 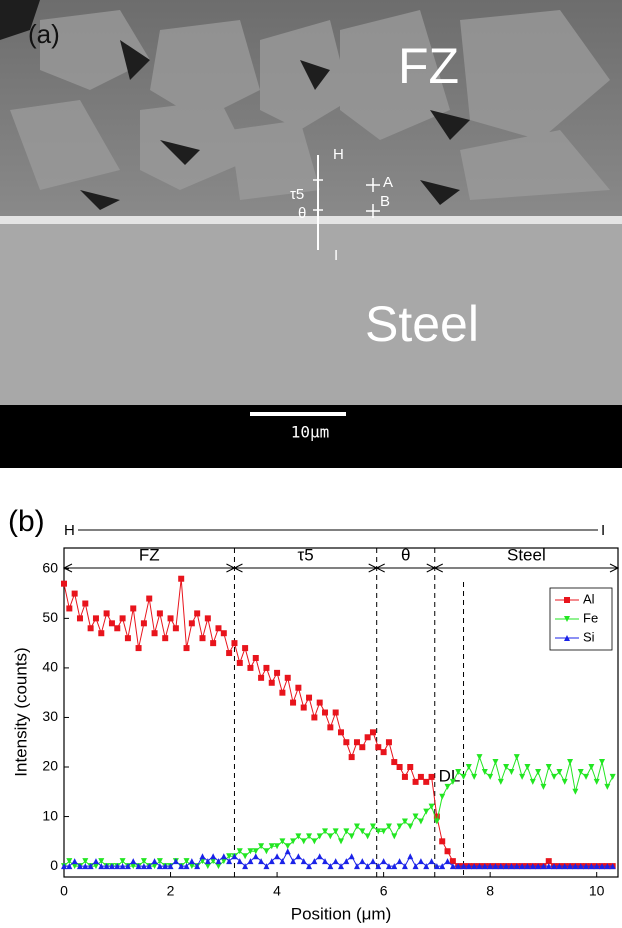 What do you see at coordinates (54, 865) in the screenshot?
I see `y-tick-label: 0` at bounding box center [54, 865].